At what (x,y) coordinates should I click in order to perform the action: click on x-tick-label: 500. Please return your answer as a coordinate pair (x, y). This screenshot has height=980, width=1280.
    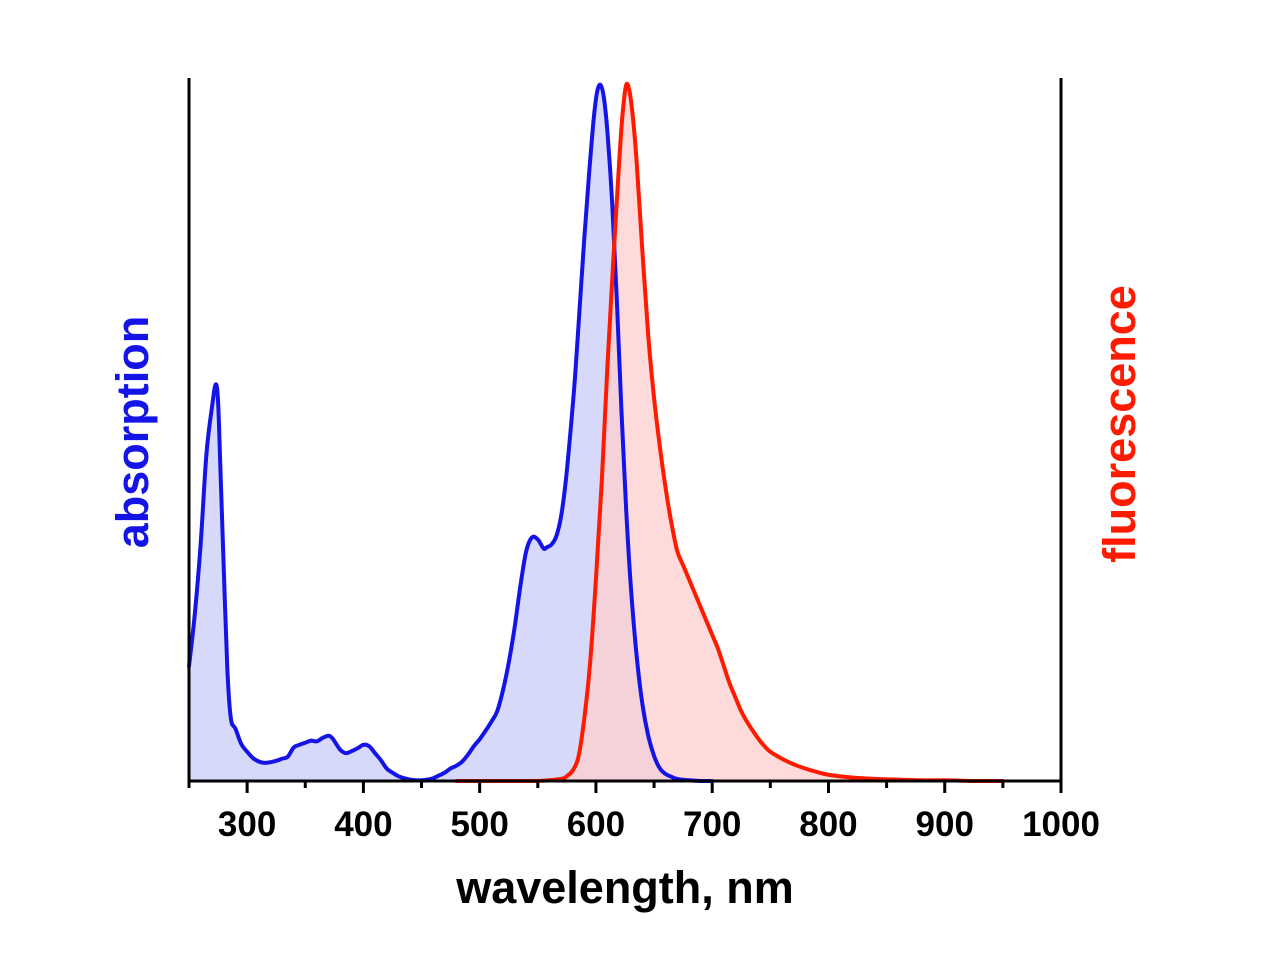
    Looking at the image, I should click on (479, 824).